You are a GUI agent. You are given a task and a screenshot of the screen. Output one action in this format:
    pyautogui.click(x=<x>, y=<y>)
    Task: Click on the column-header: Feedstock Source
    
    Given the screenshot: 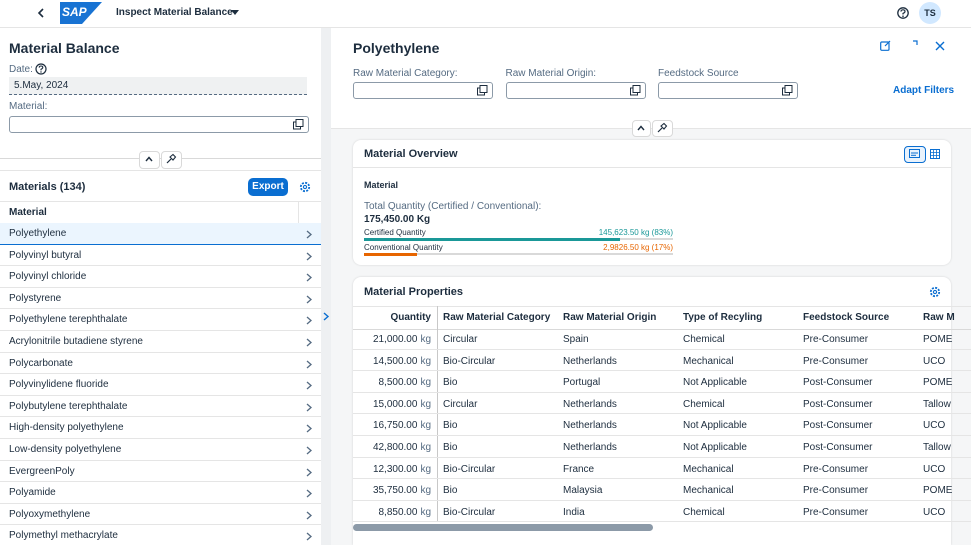 What is the action you would take?
    pyautogui.click(x=846, y=317)
    